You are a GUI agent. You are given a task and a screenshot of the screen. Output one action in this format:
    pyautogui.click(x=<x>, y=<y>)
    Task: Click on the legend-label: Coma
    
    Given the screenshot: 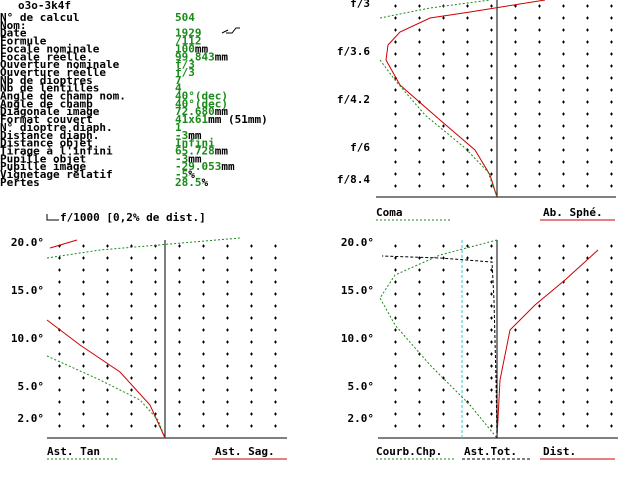 What is the action you would take?
    pyautogui.click(x=389, y=212)
    